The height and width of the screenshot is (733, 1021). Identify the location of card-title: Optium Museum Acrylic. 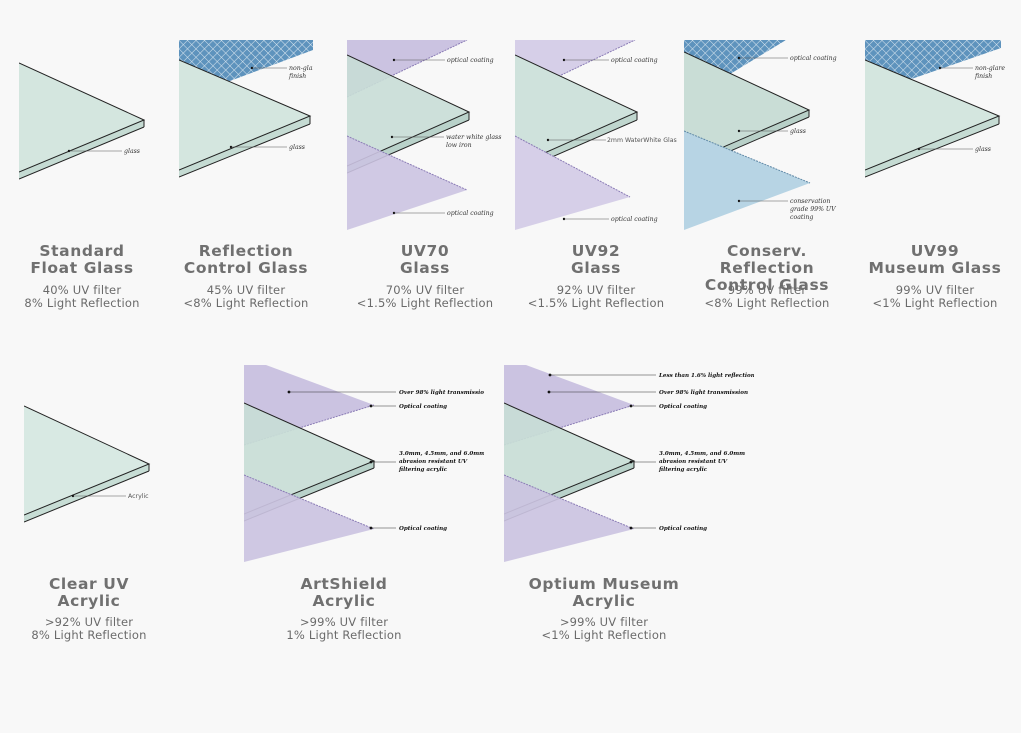
(604, 592).